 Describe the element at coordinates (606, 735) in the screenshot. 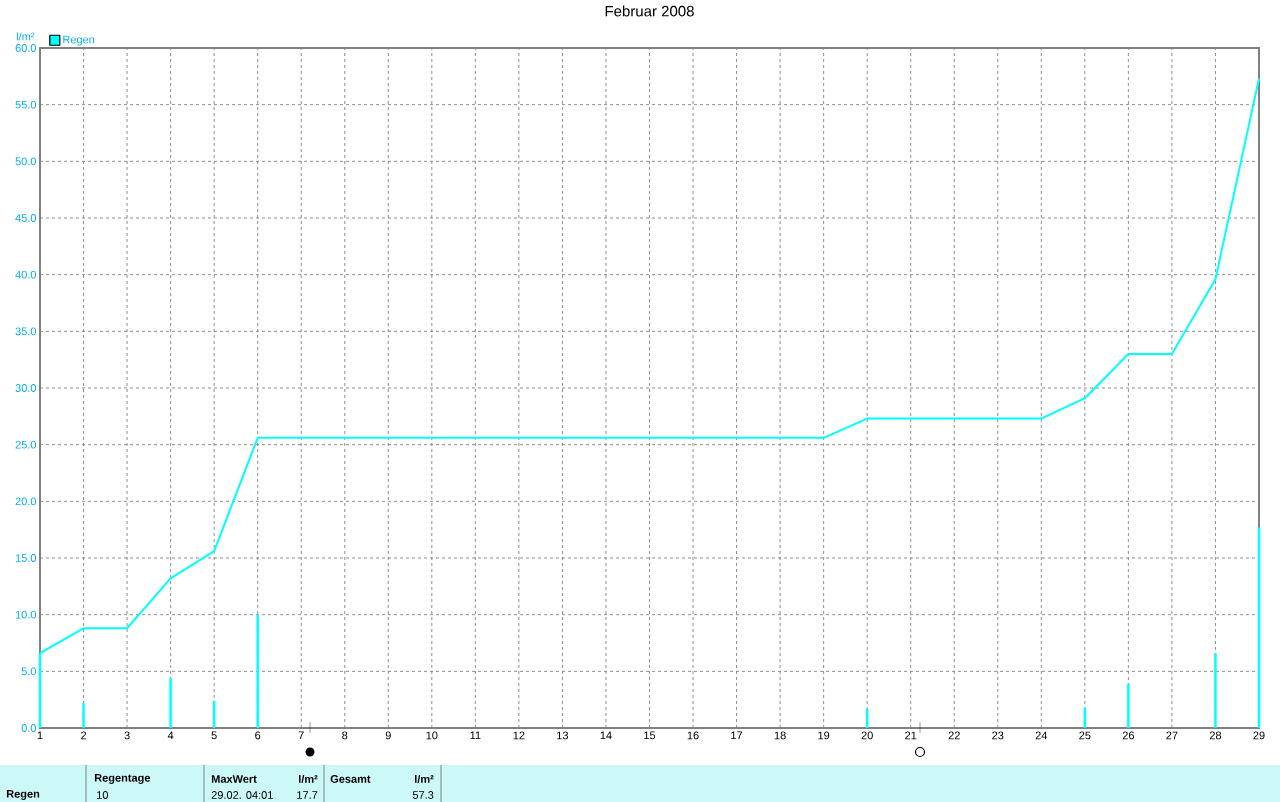

I see `x-tick-label: 14` at that location.